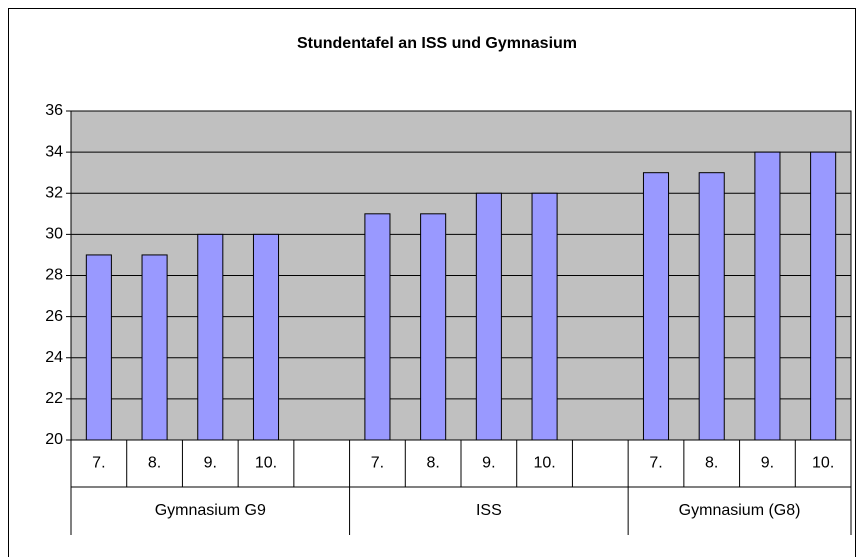  What do you see at coordinates (54, 192) in the screenshot?
I see `y-tick-label: 32` at bounding box center [54, 192].